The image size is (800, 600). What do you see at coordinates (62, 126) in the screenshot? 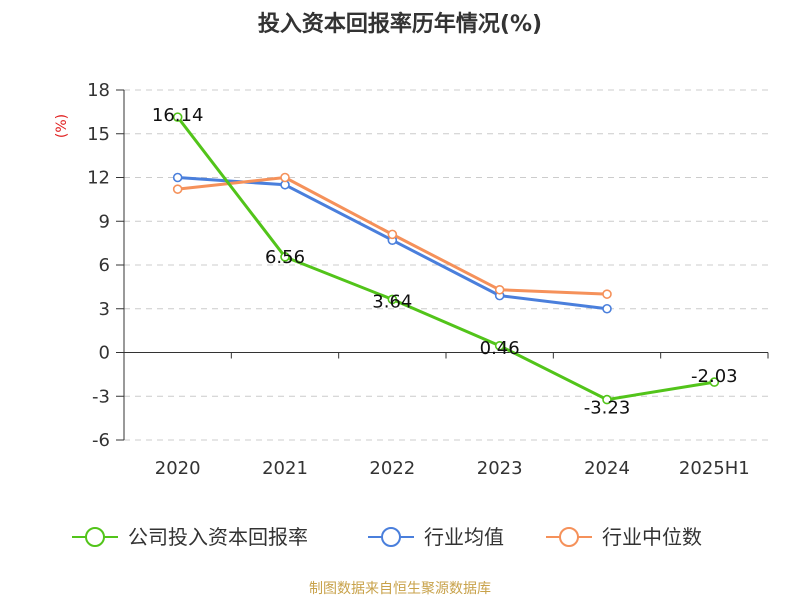
I see `y-axis-title: (%)` at bounding box center [62, 126].